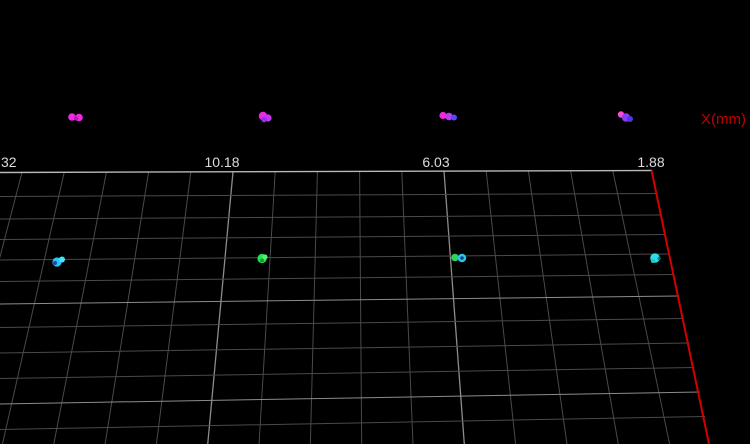  I want to click on x-axis-line, so click(680, 307).